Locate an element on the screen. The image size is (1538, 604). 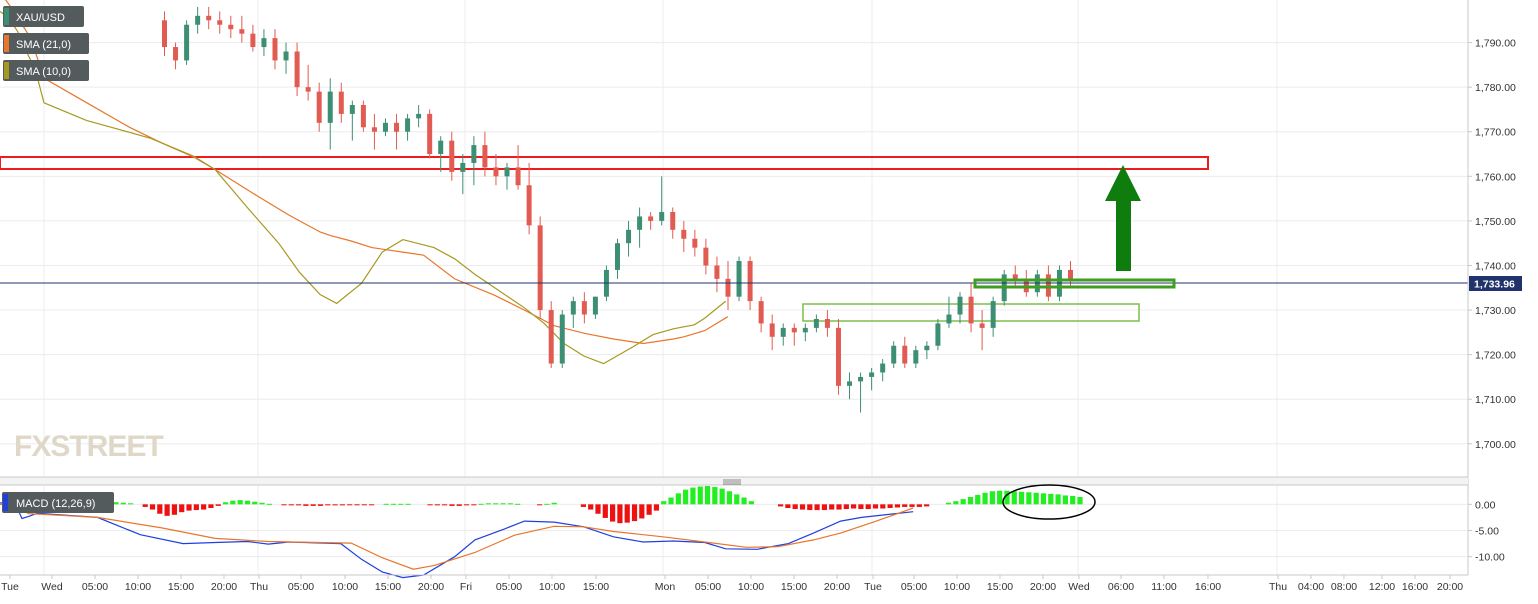
macd-lines is located at coordinates (457, 540).